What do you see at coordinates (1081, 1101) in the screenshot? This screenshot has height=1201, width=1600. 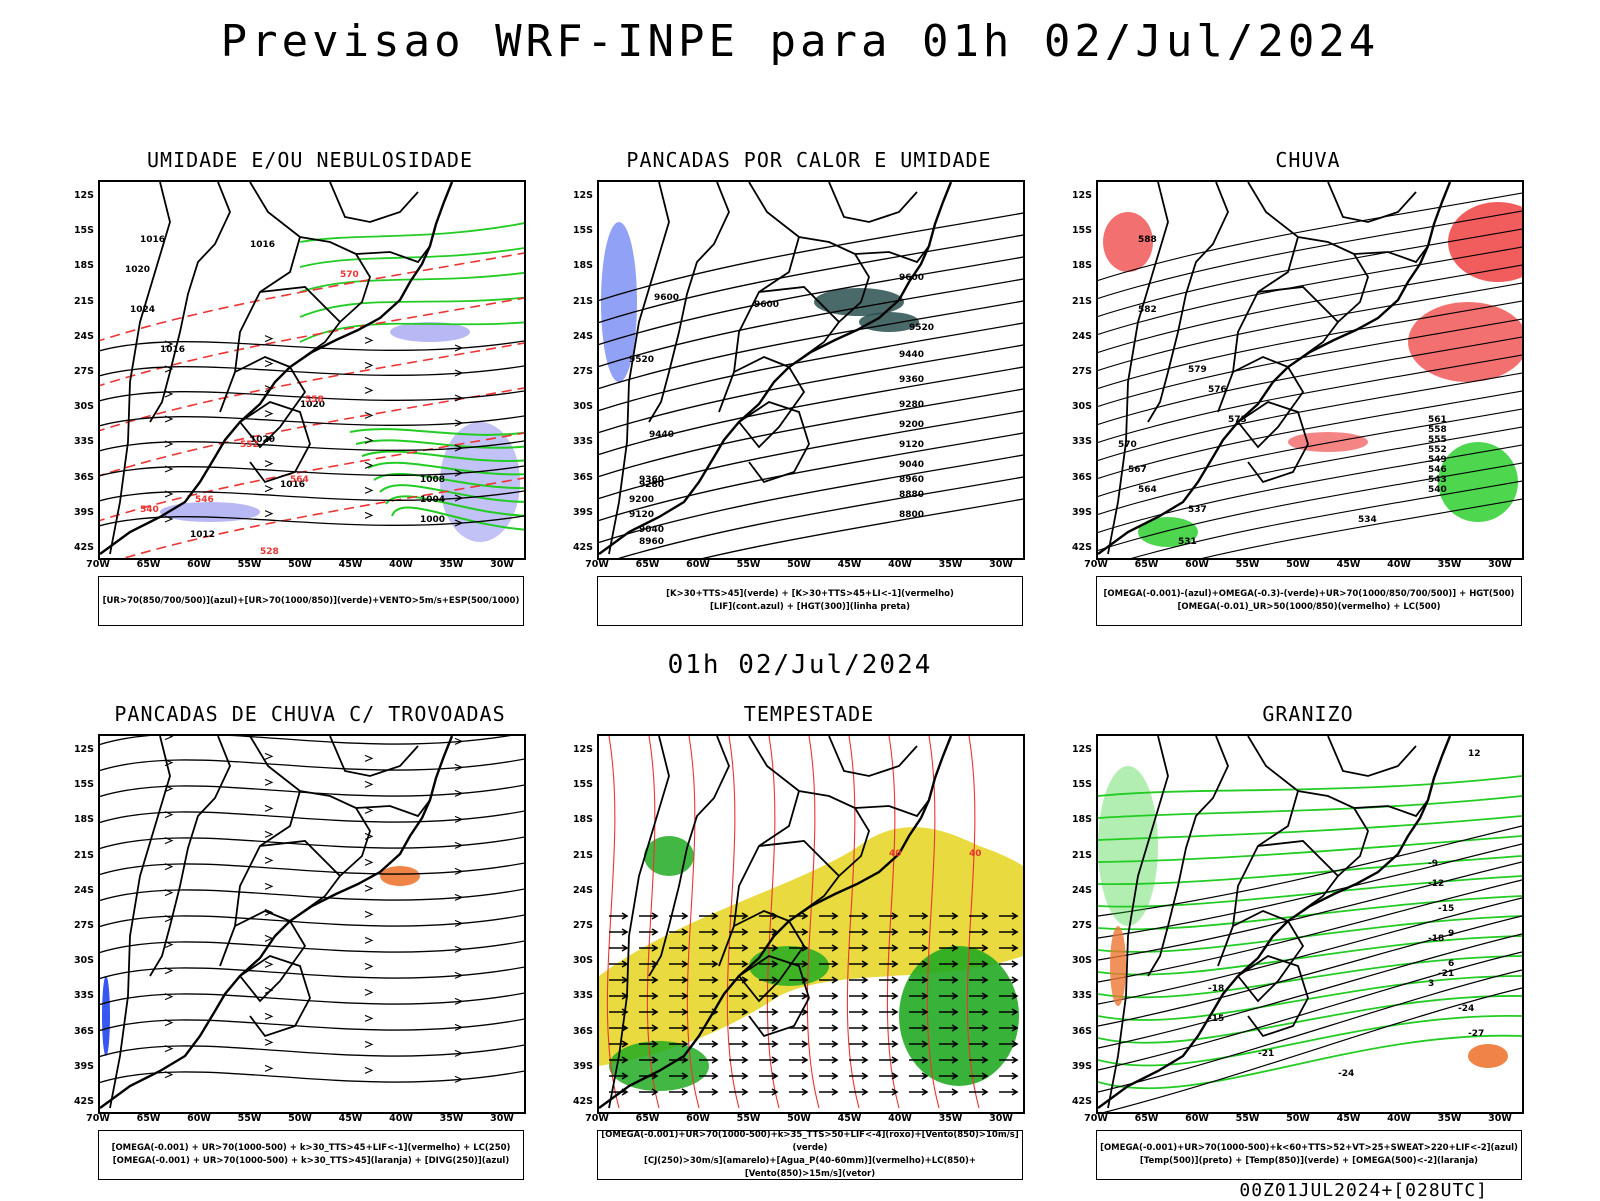 I see `latitude-tick-label: 42S` at bounding box center [1081, 1101].